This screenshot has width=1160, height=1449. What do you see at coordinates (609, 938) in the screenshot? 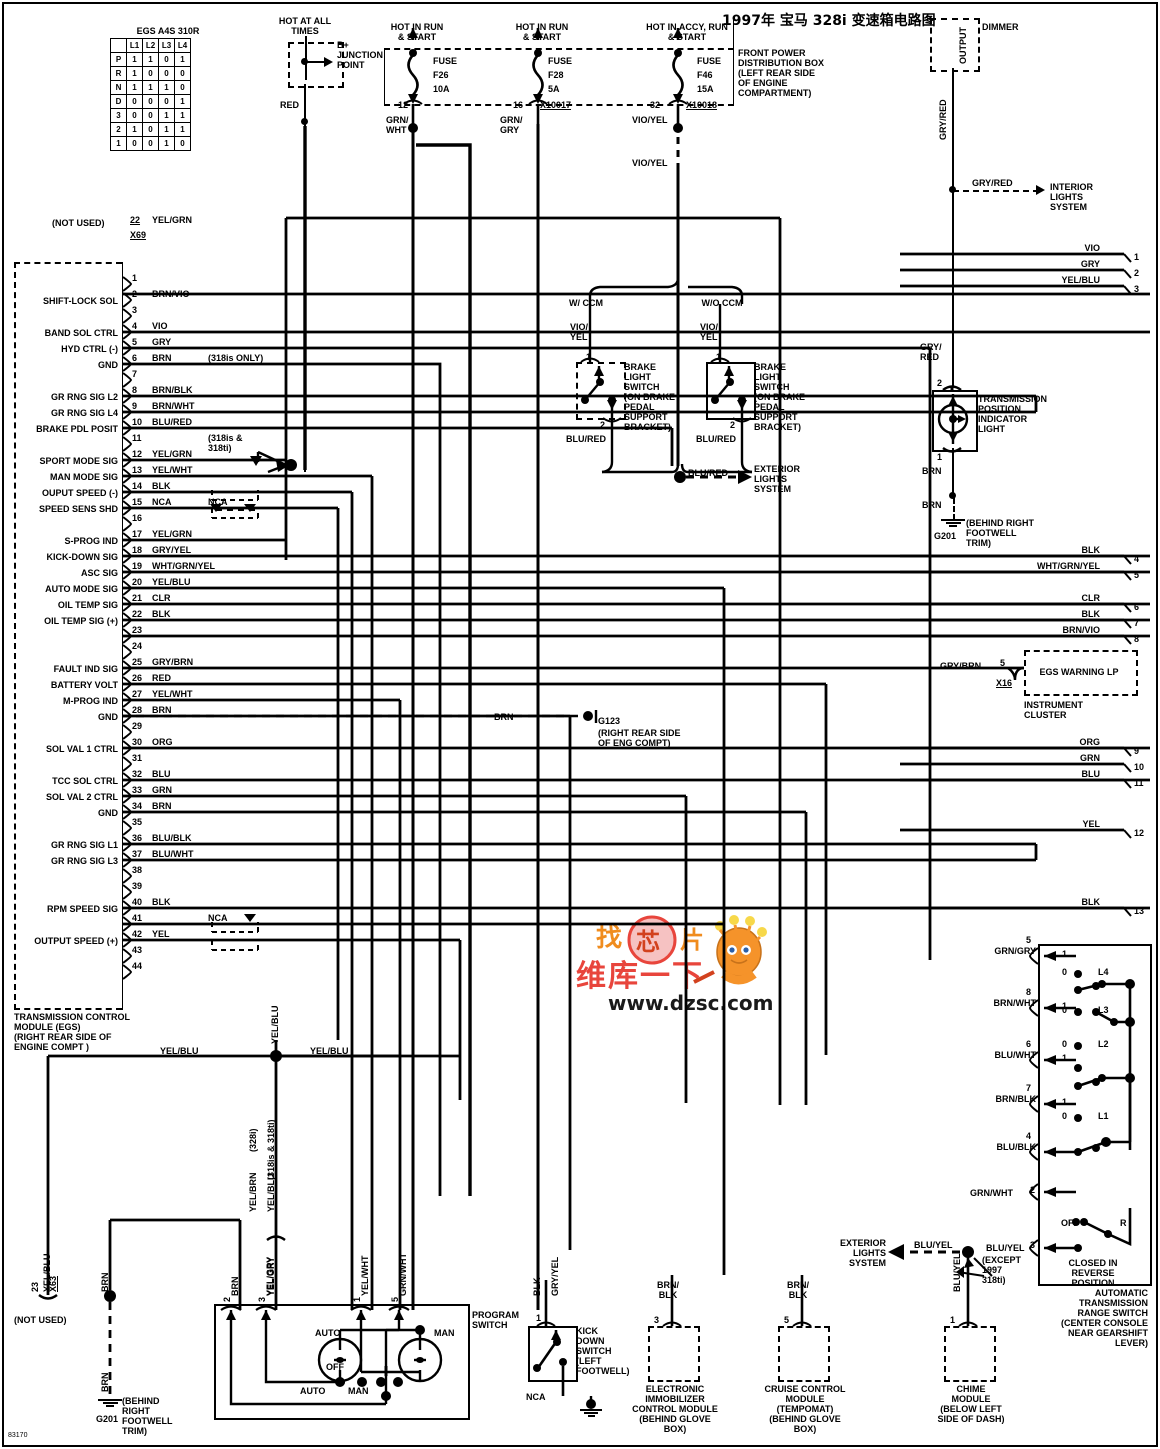
I see `svg-text: 找` at bounding box center [609, 938].